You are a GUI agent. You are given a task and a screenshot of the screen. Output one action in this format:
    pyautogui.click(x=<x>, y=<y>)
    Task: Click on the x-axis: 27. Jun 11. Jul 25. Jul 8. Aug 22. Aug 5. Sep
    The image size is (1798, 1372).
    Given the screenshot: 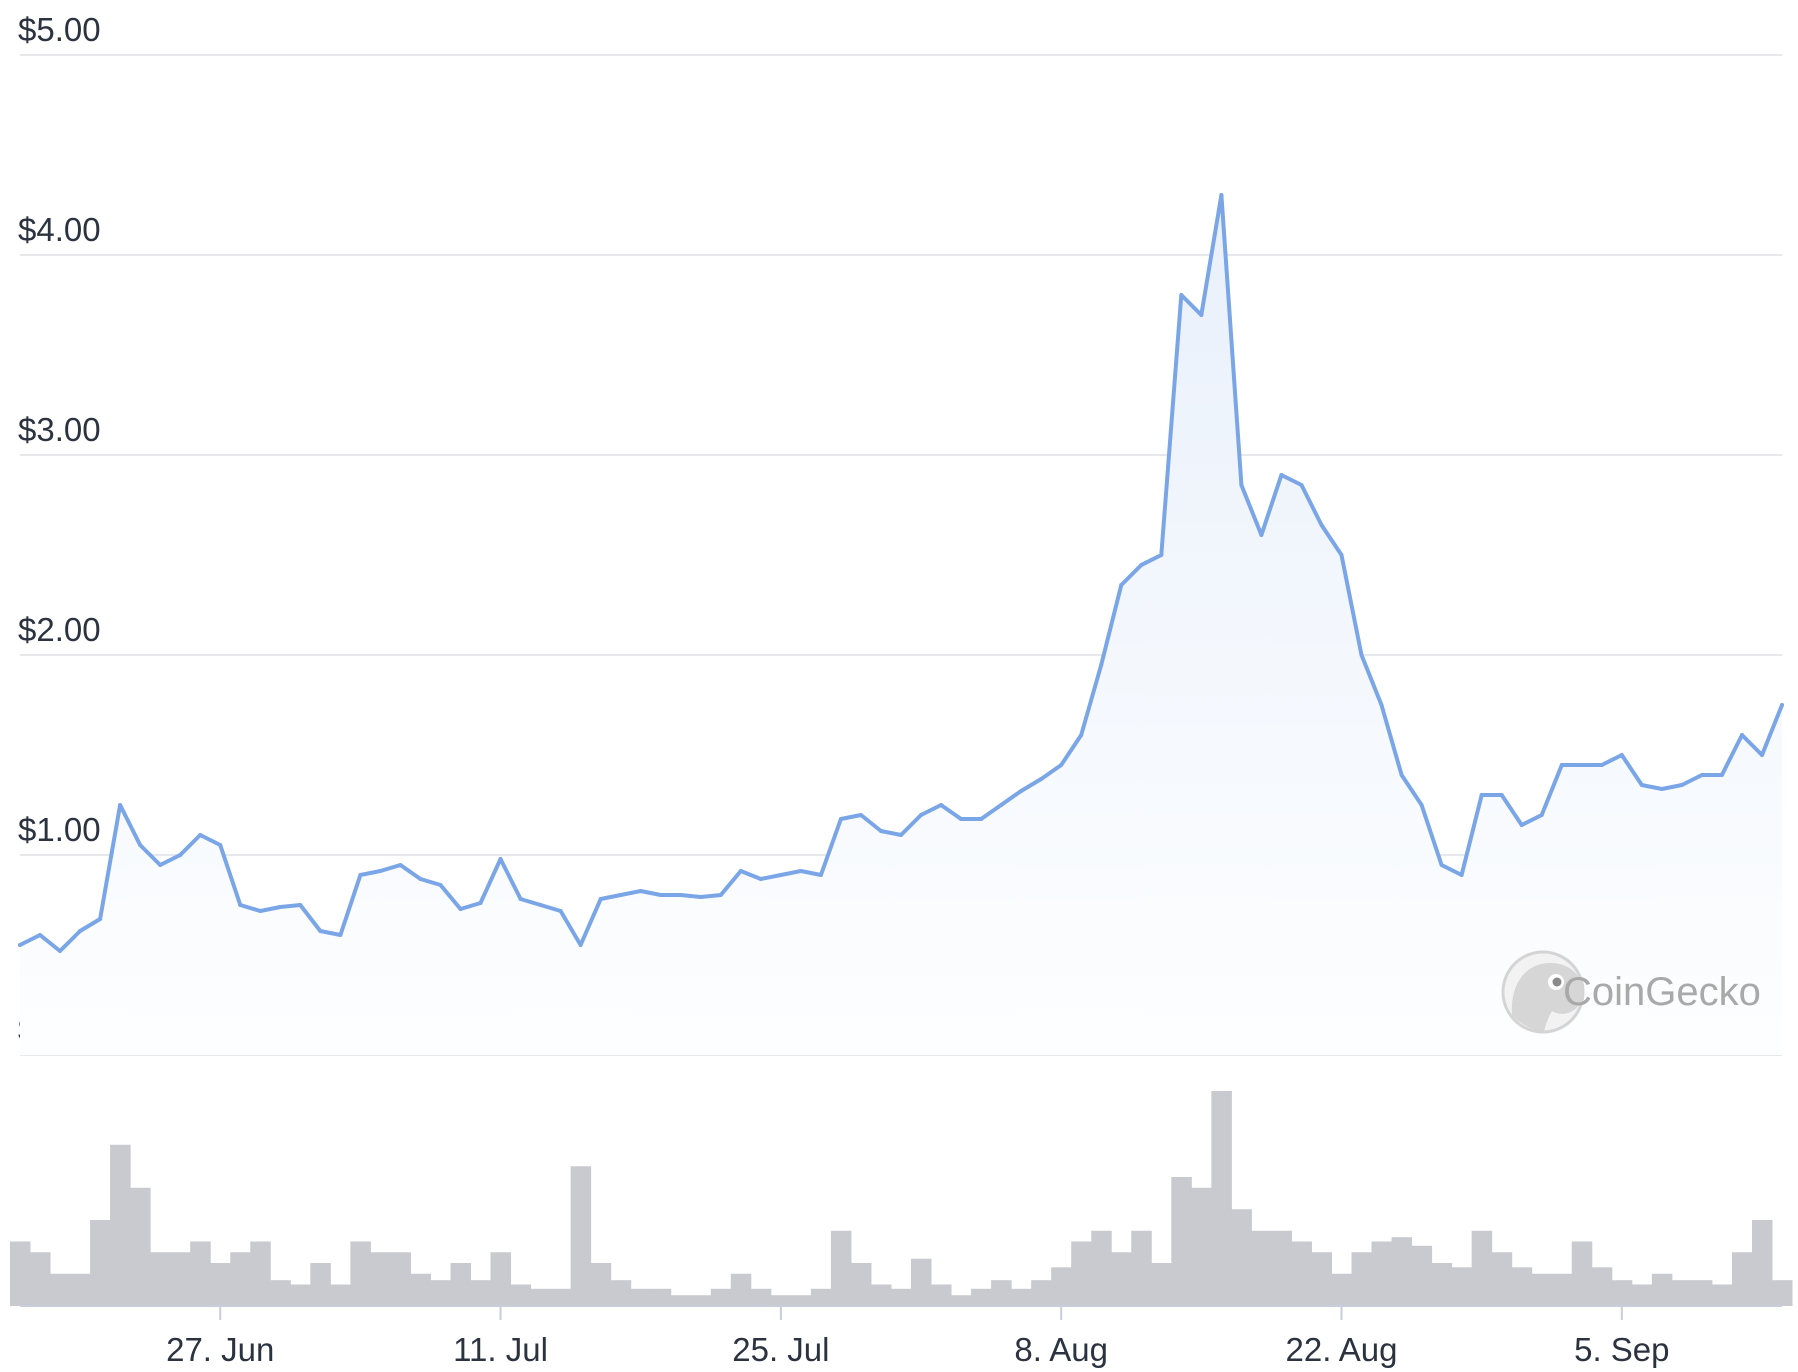 What is the action you would take?
    pyautogui.click(x=901, y=1336)
    